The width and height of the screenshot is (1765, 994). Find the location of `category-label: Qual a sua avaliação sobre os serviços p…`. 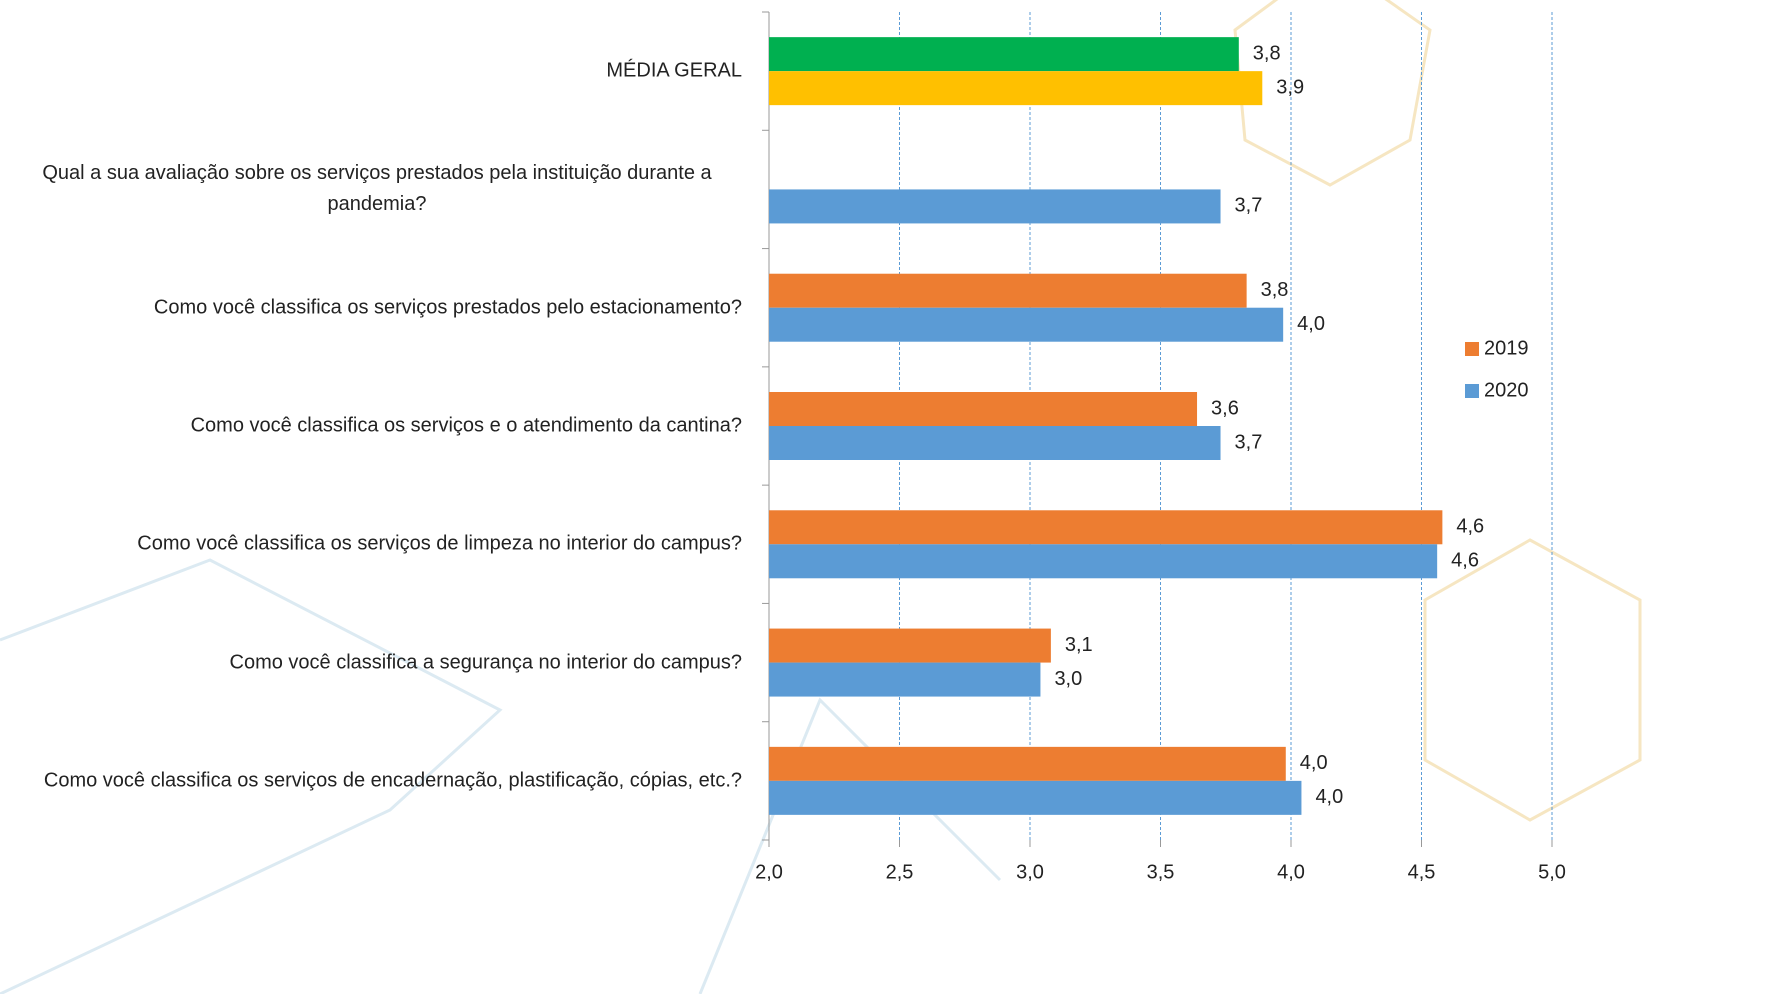

category-label: Qual a sua avaliação sobre os serviços p… is located at coordinates (377, 189).